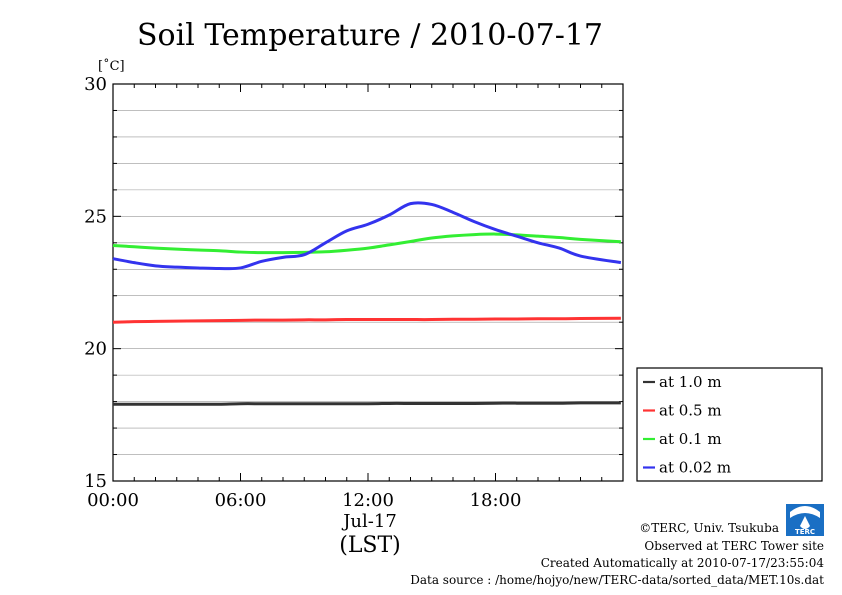 Image resolution: width=842 pixels, height=595 pixels. Describe the element at coordinates (695, 468) in the screenshot. I see `legend-label-3: at 0.02 m` at that location.